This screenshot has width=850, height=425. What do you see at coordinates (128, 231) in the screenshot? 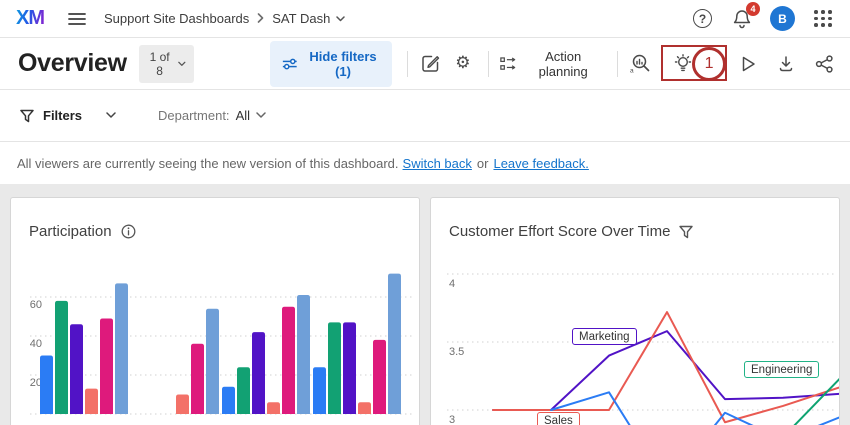
I see `info-icon` at bounding box center [128, 231].